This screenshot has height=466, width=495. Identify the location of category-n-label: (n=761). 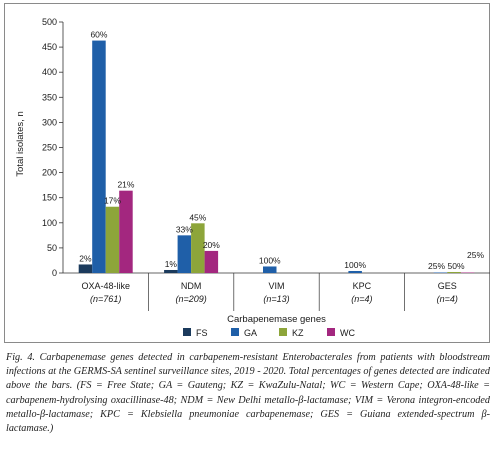
(105, 299).